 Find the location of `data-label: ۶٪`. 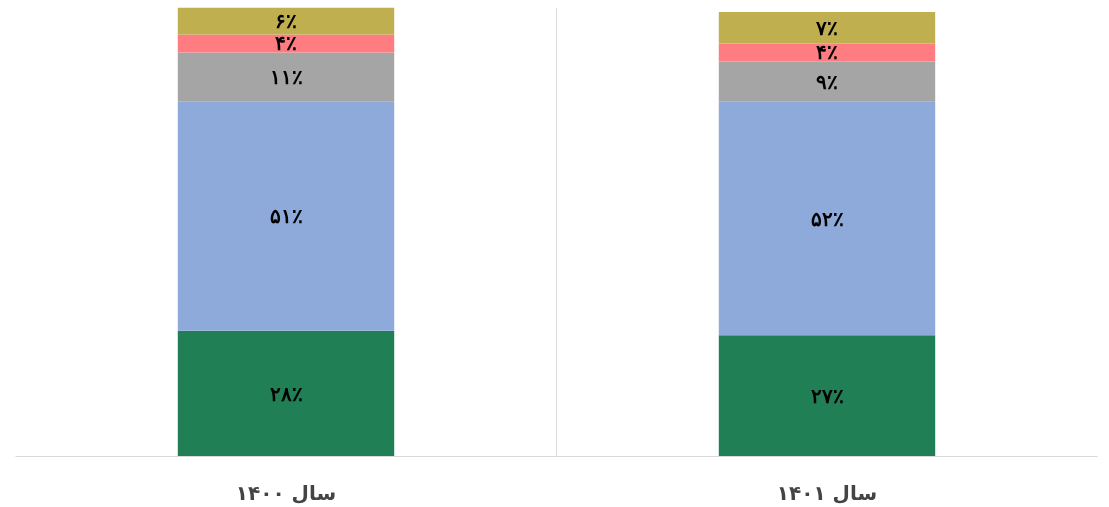

data-label: ۶٪ is located at coordinates (286, 20).